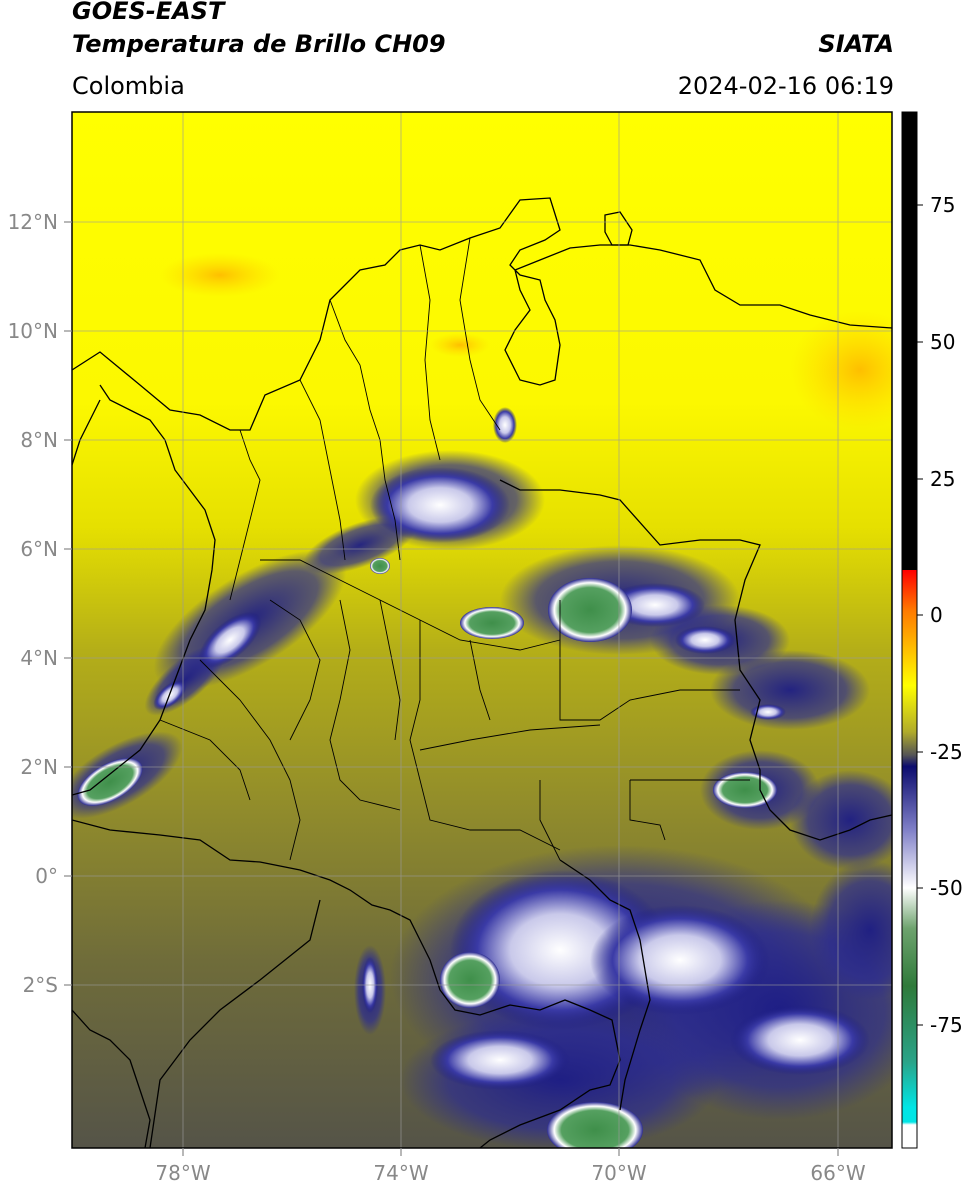 Image resolution: width=966 pixels, height=1190 pixels. What do you see at coordinates (946, 752) in the screenshot?
I see `colorbar-tick-label: -25` at bounding box center [946, 752].